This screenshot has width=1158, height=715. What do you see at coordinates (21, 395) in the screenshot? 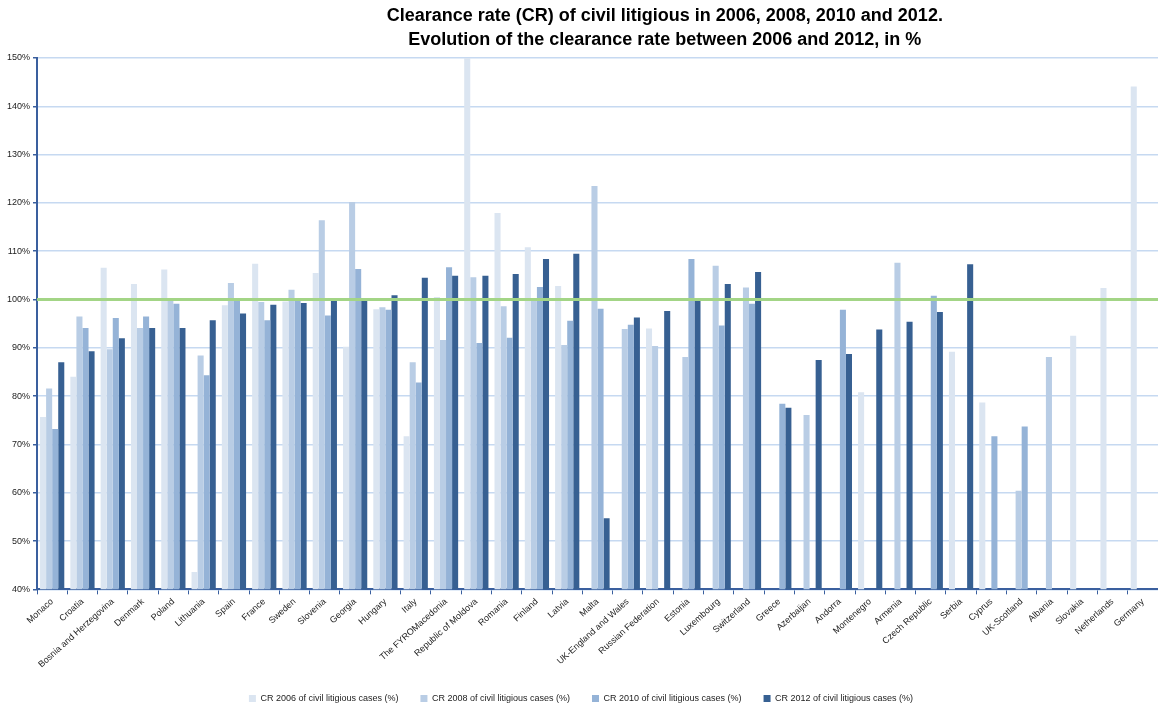
I see `y-tick-label: 80%` at bounding box center [21, 395].